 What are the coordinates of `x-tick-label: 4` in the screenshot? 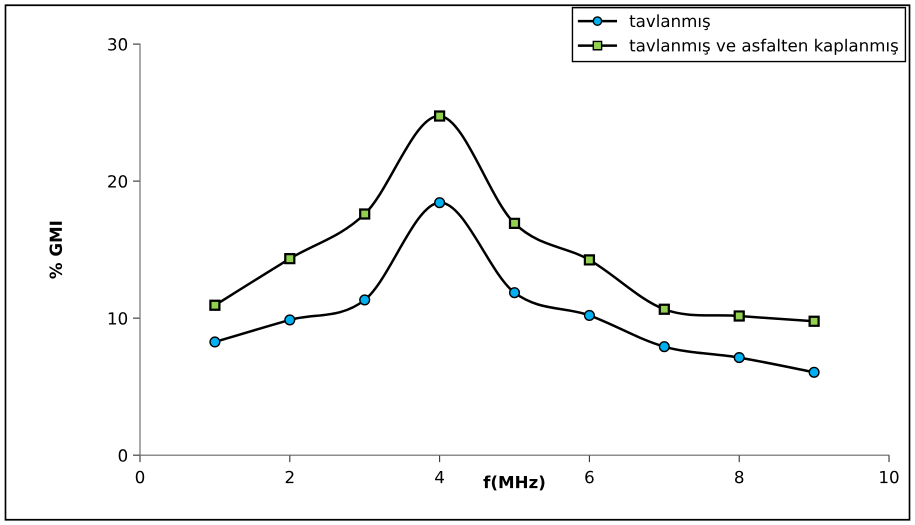 It's located at (439, 477).